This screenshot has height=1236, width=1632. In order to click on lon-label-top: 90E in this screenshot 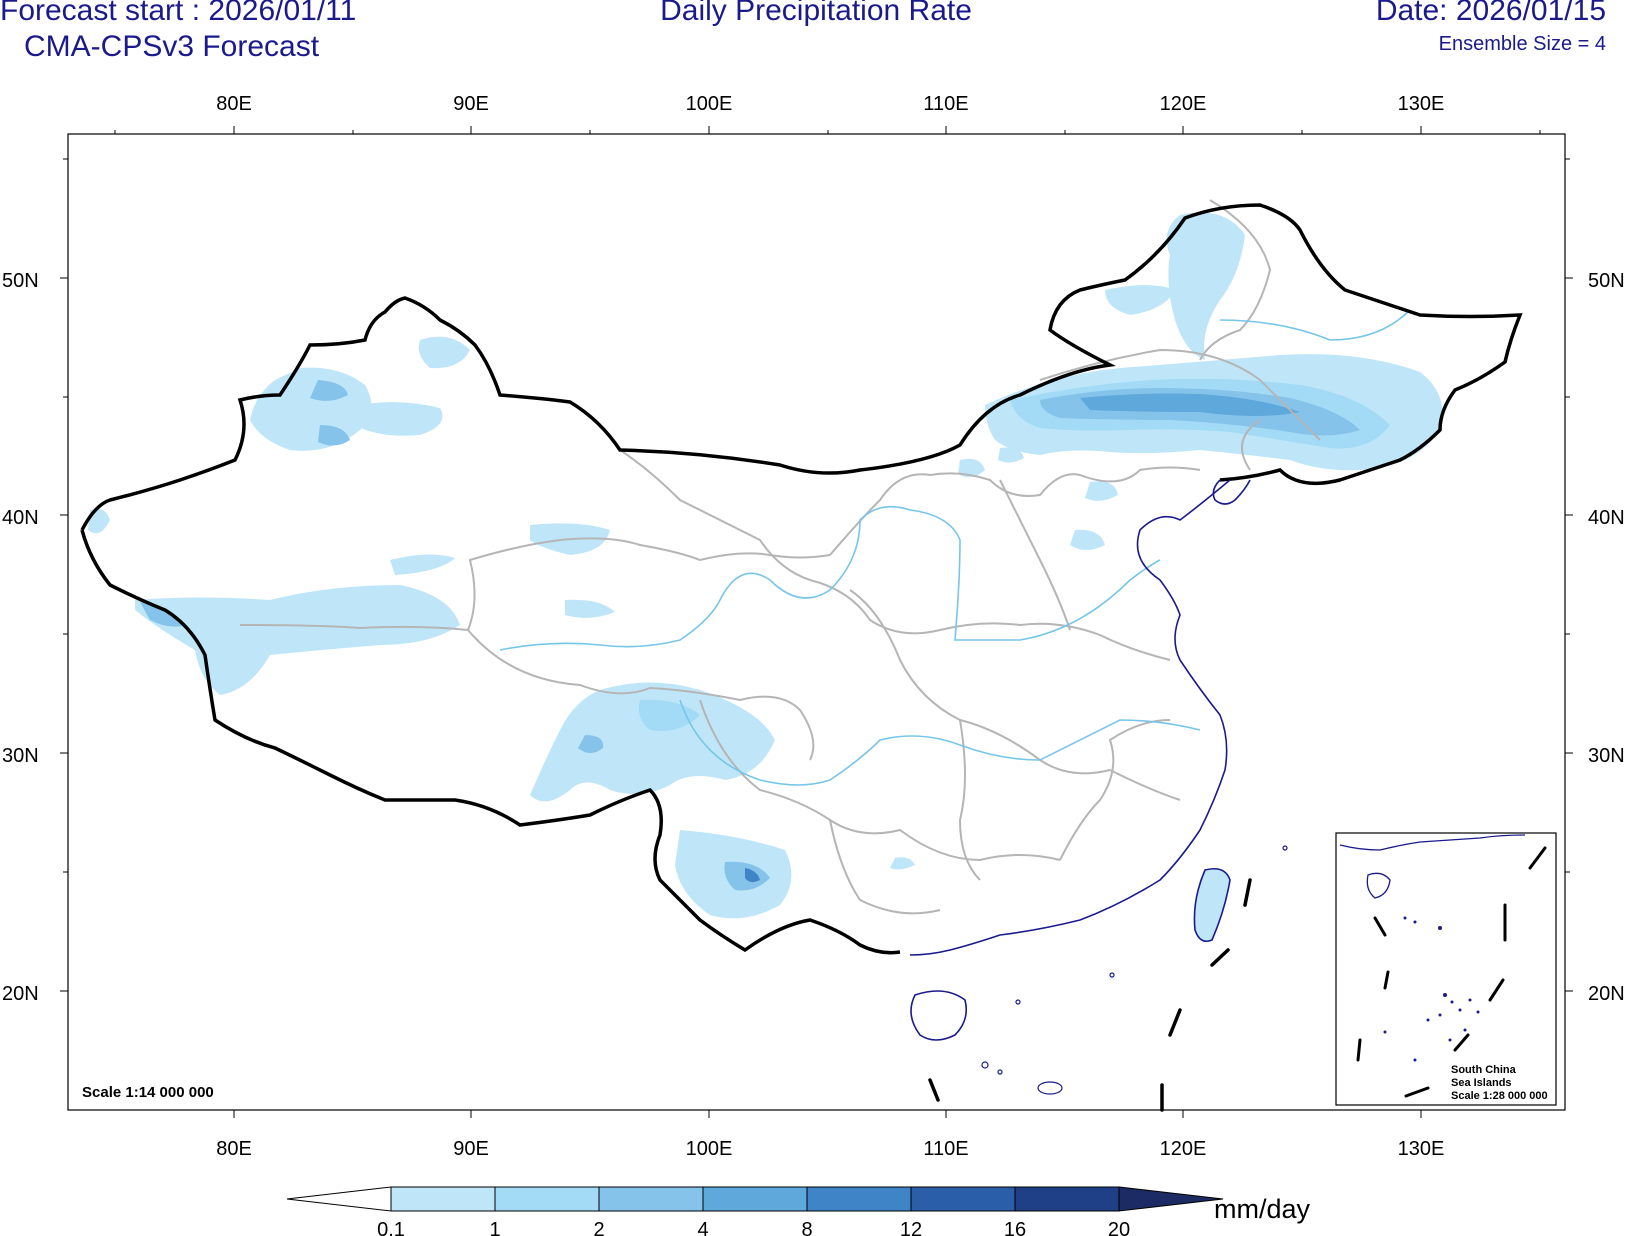, I will do `click(471, 104)`.